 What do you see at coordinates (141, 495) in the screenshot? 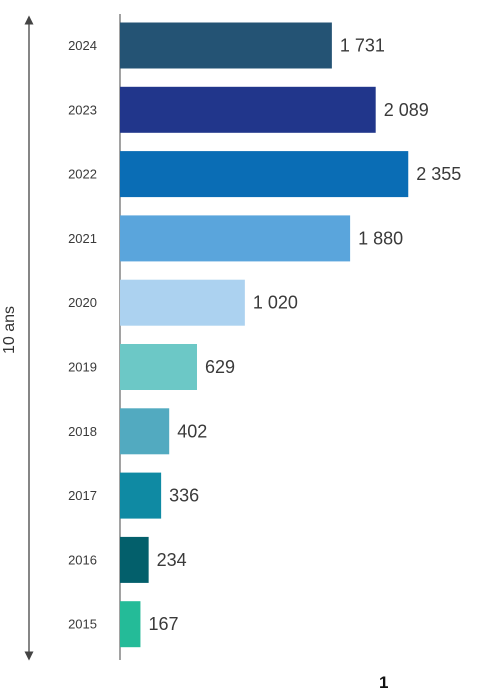
I see `bar-2017` at bounding box center [141, 495].